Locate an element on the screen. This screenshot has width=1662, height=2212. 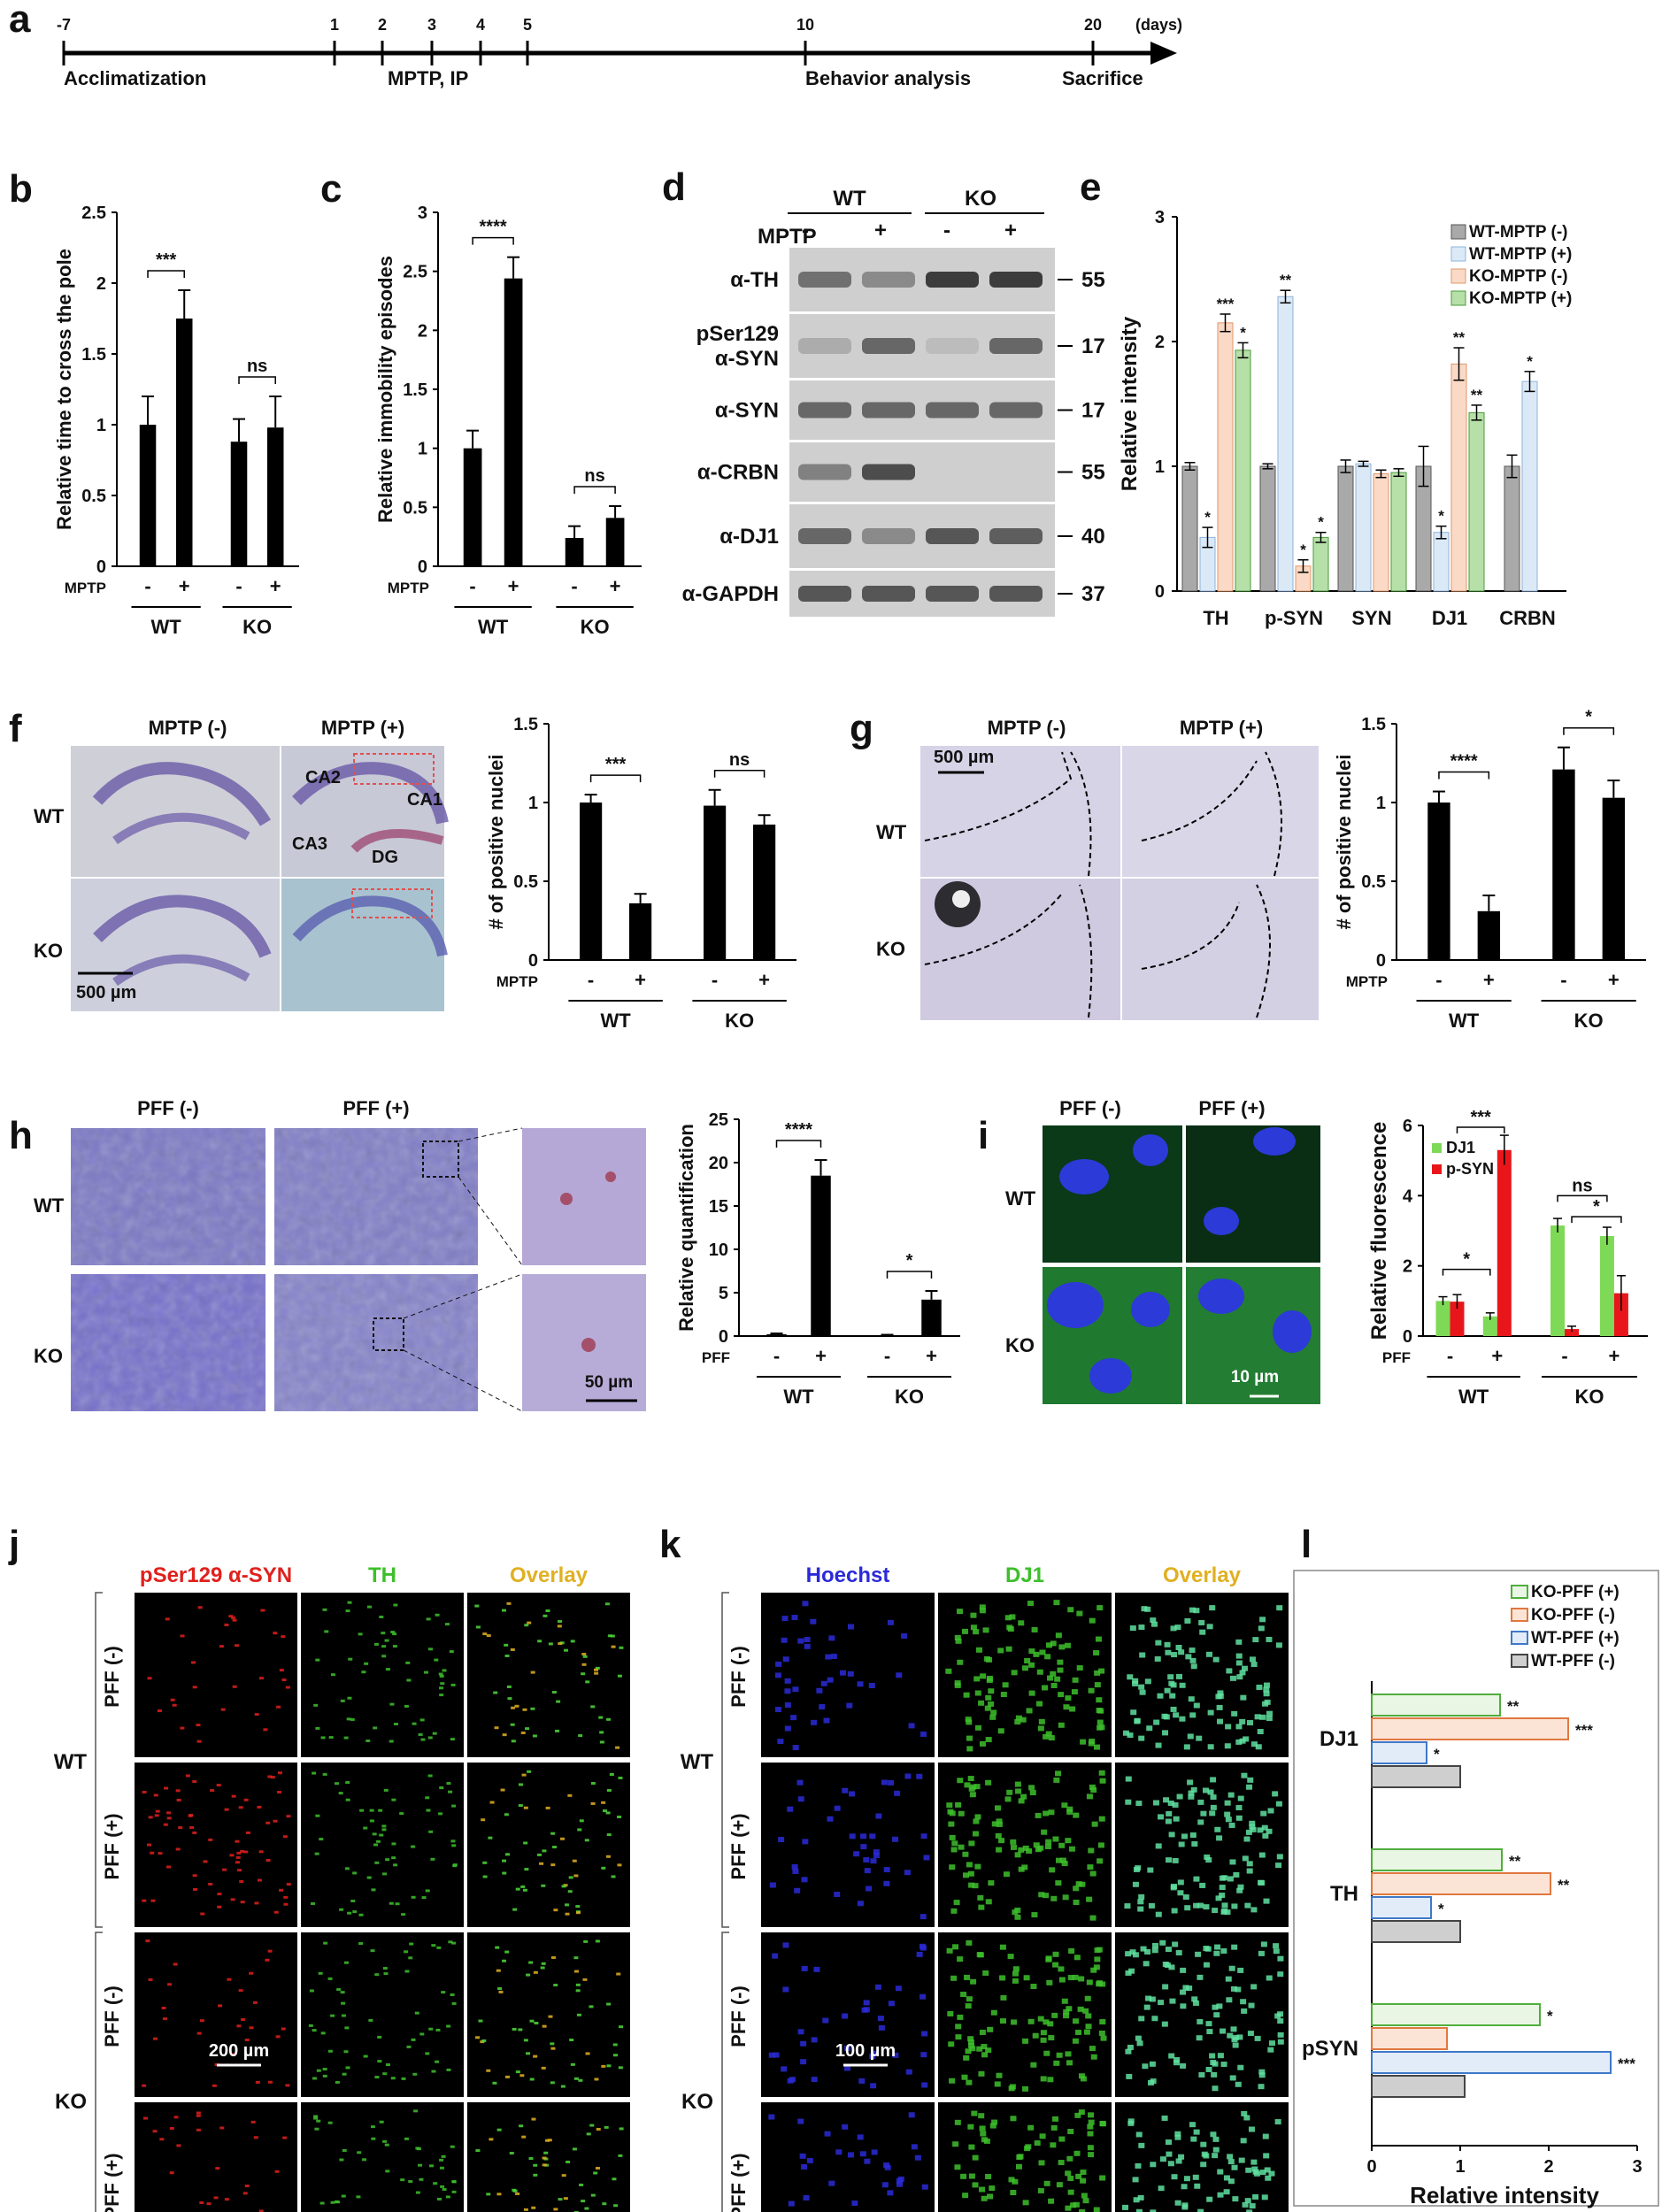
condition-label: + is located at coordinates (1489, 980).